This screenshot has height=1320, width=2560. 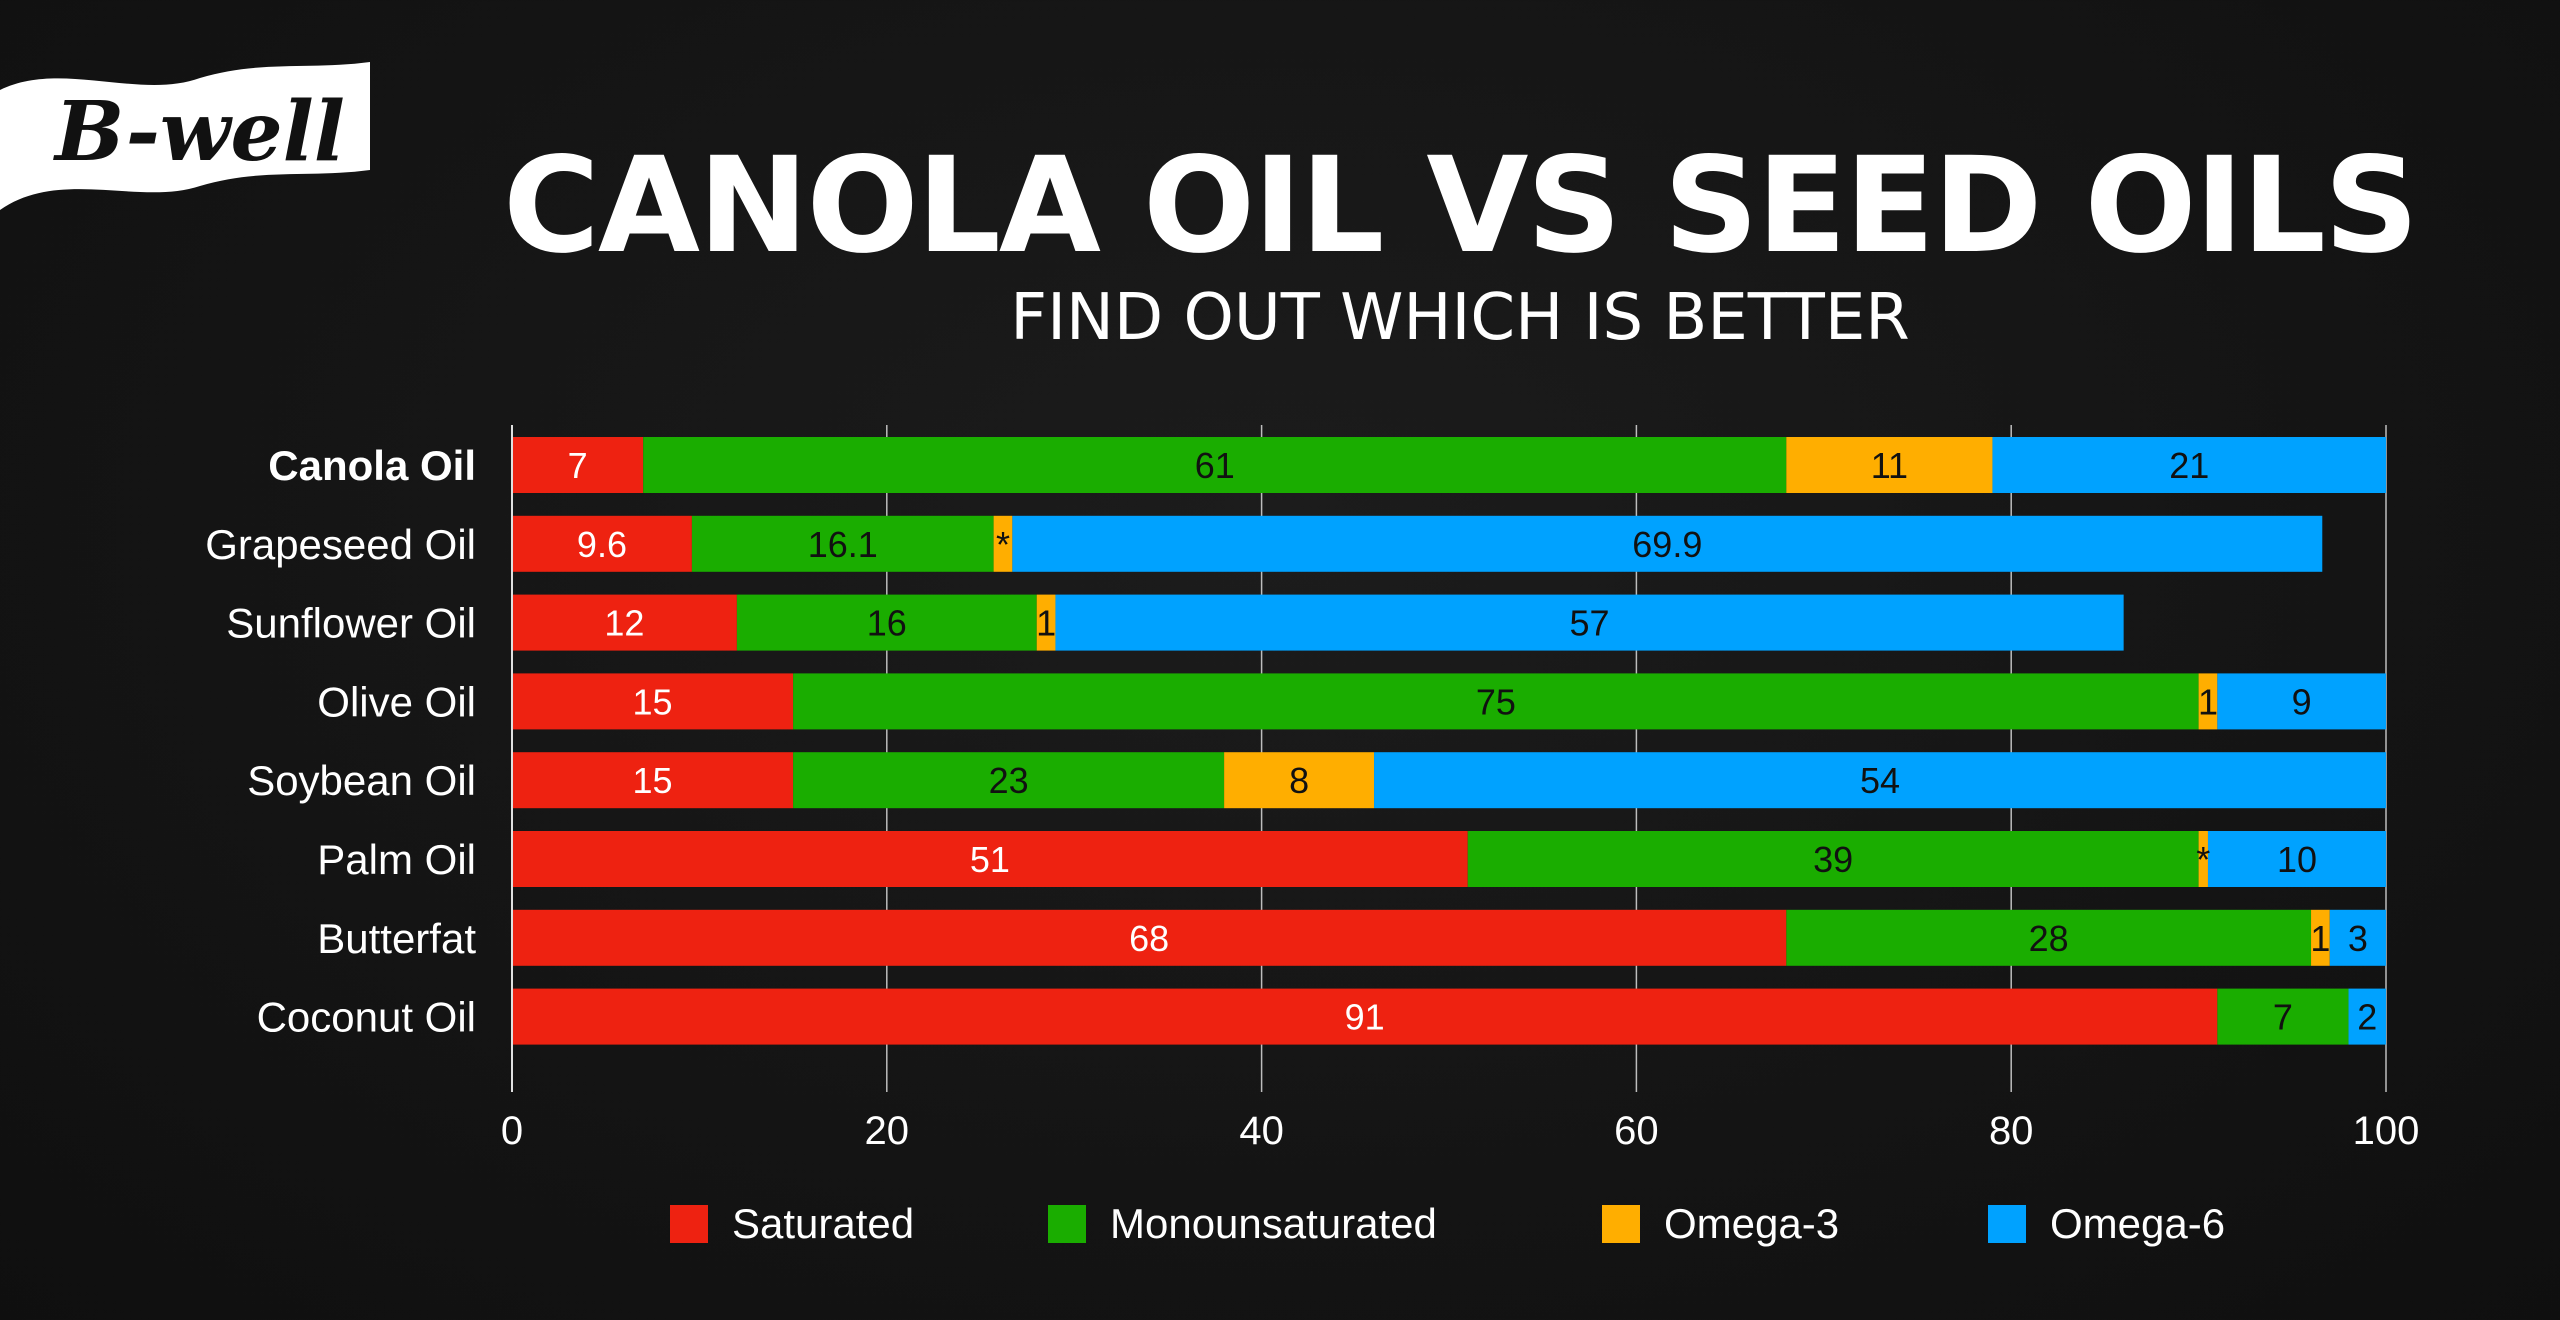 I want to click on logo-flag, so click(x=185, y=136).